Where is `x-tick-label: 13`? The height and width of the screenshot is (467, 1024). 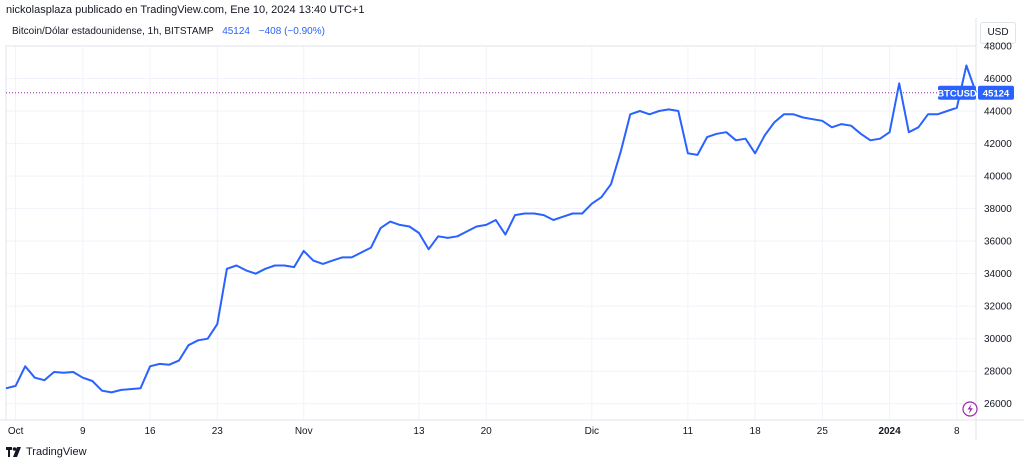
x-tick-label: 13 is located at coordinates (419, 431).